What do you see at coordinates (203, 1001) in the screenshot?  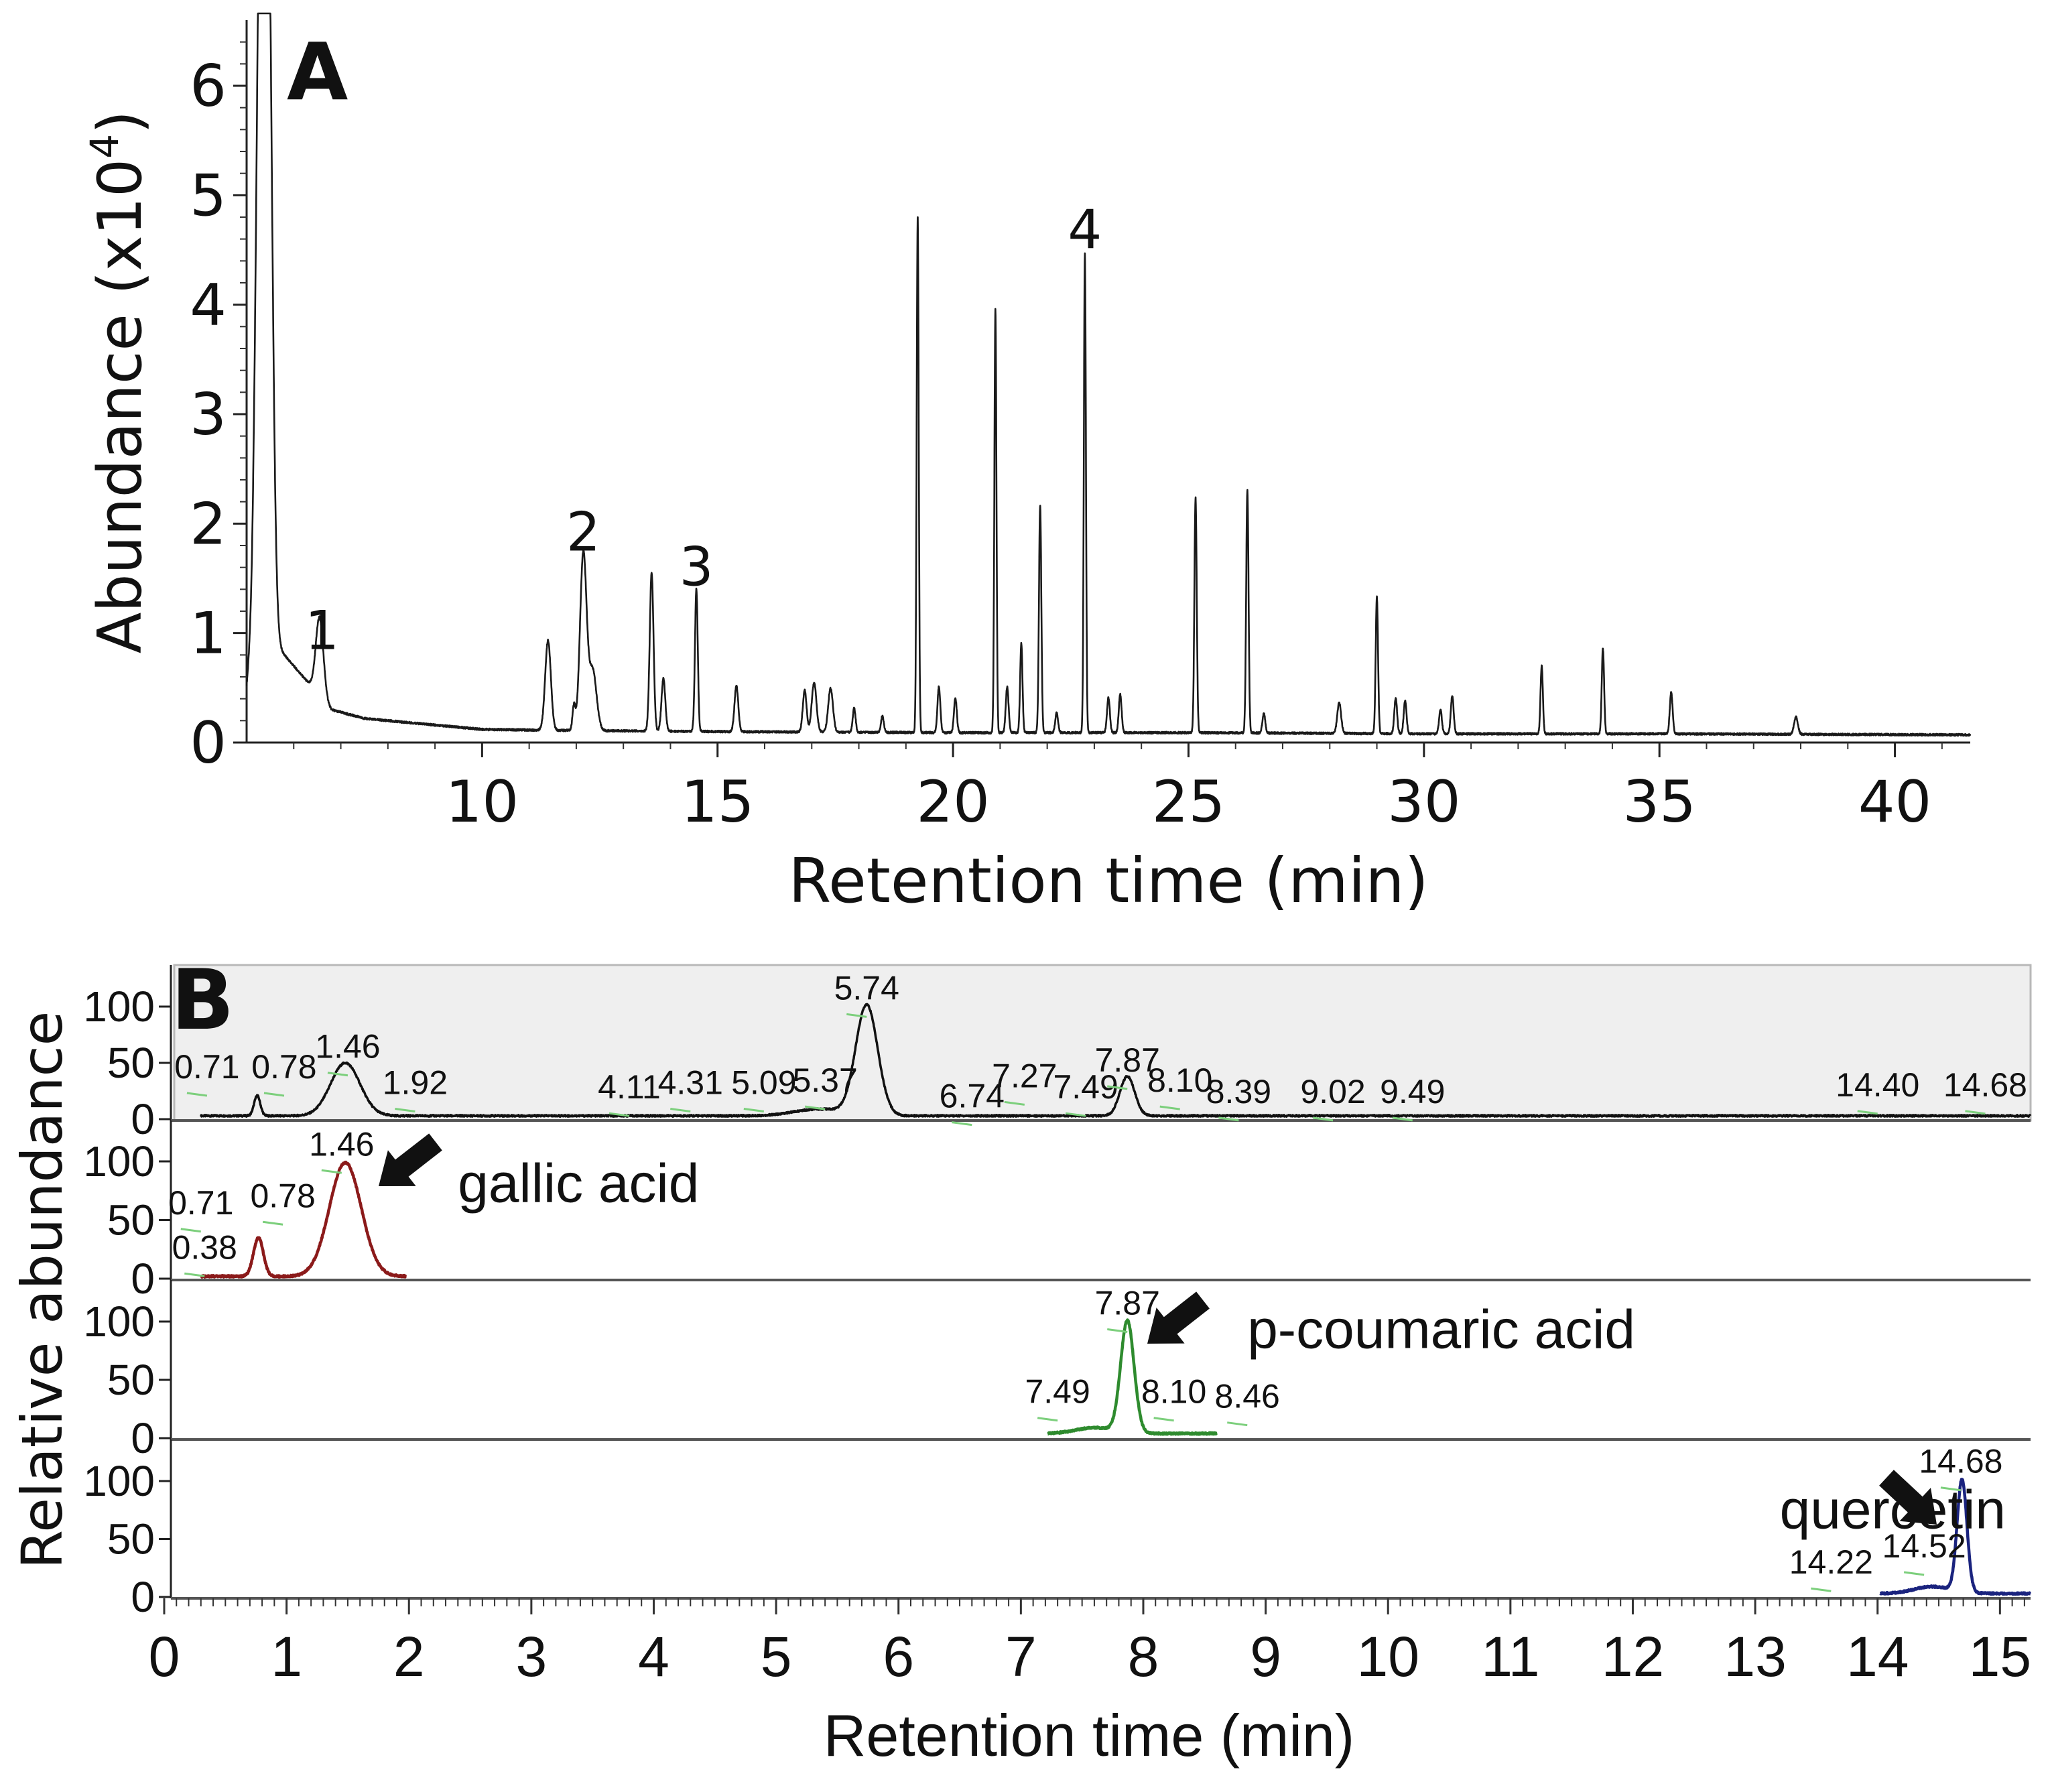 I see `panel-b-label: B` at bounding box center [203, 1001].